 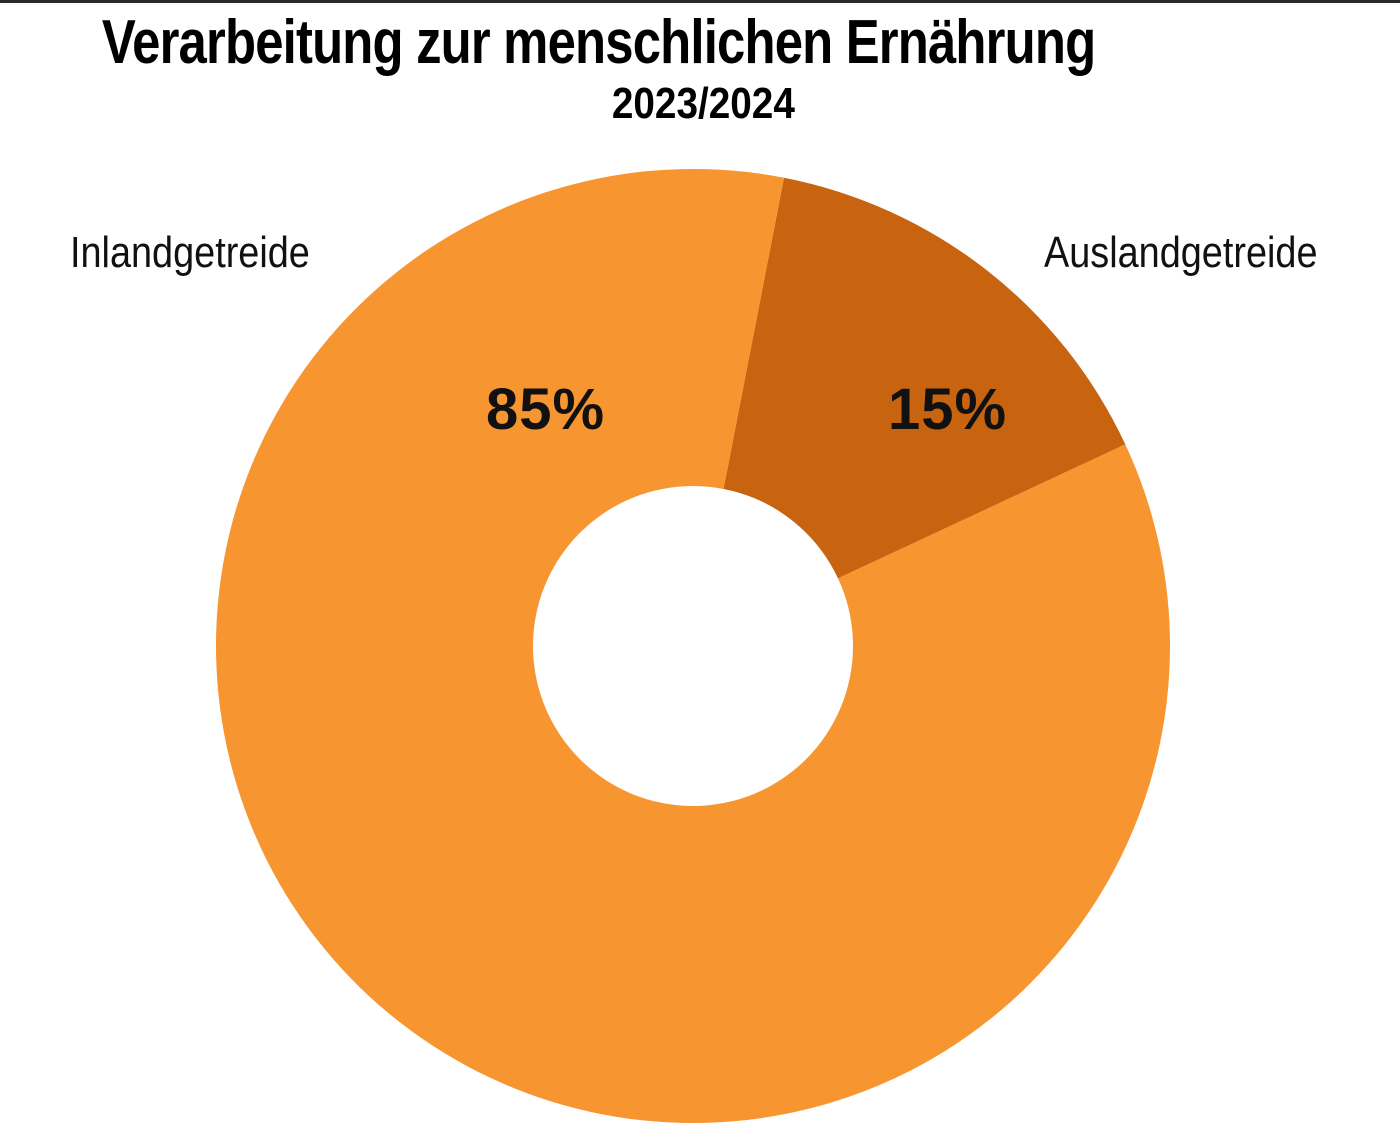 What do you see at coordinates (700, 1) in the screenshot?
I see `top-rule` at bounding box center [700, 1].